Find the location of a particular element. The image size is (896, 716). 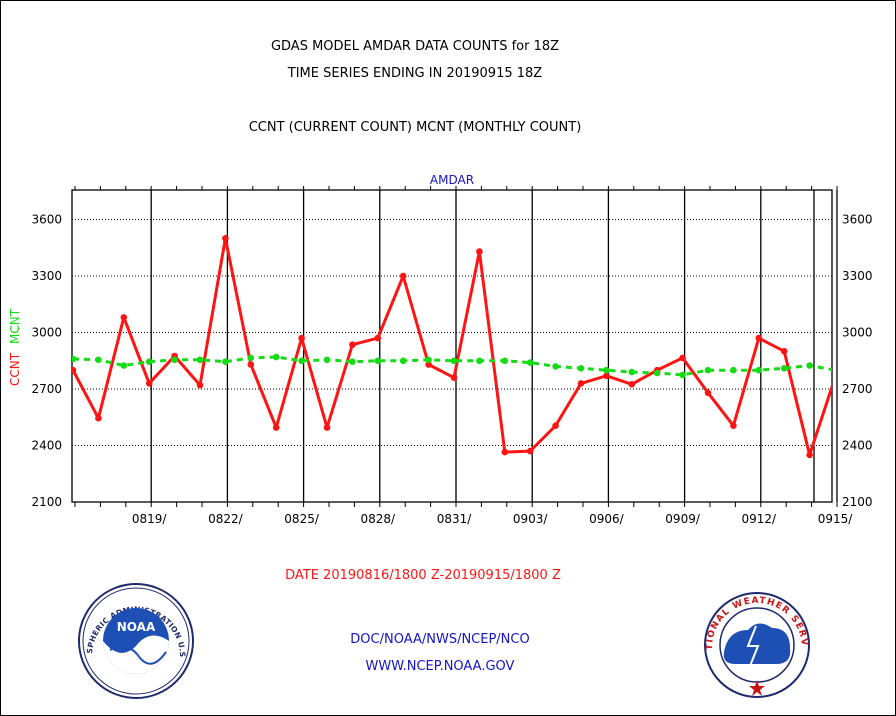

y-tick-label-right: 3000 is located at coordinates (857, 333).